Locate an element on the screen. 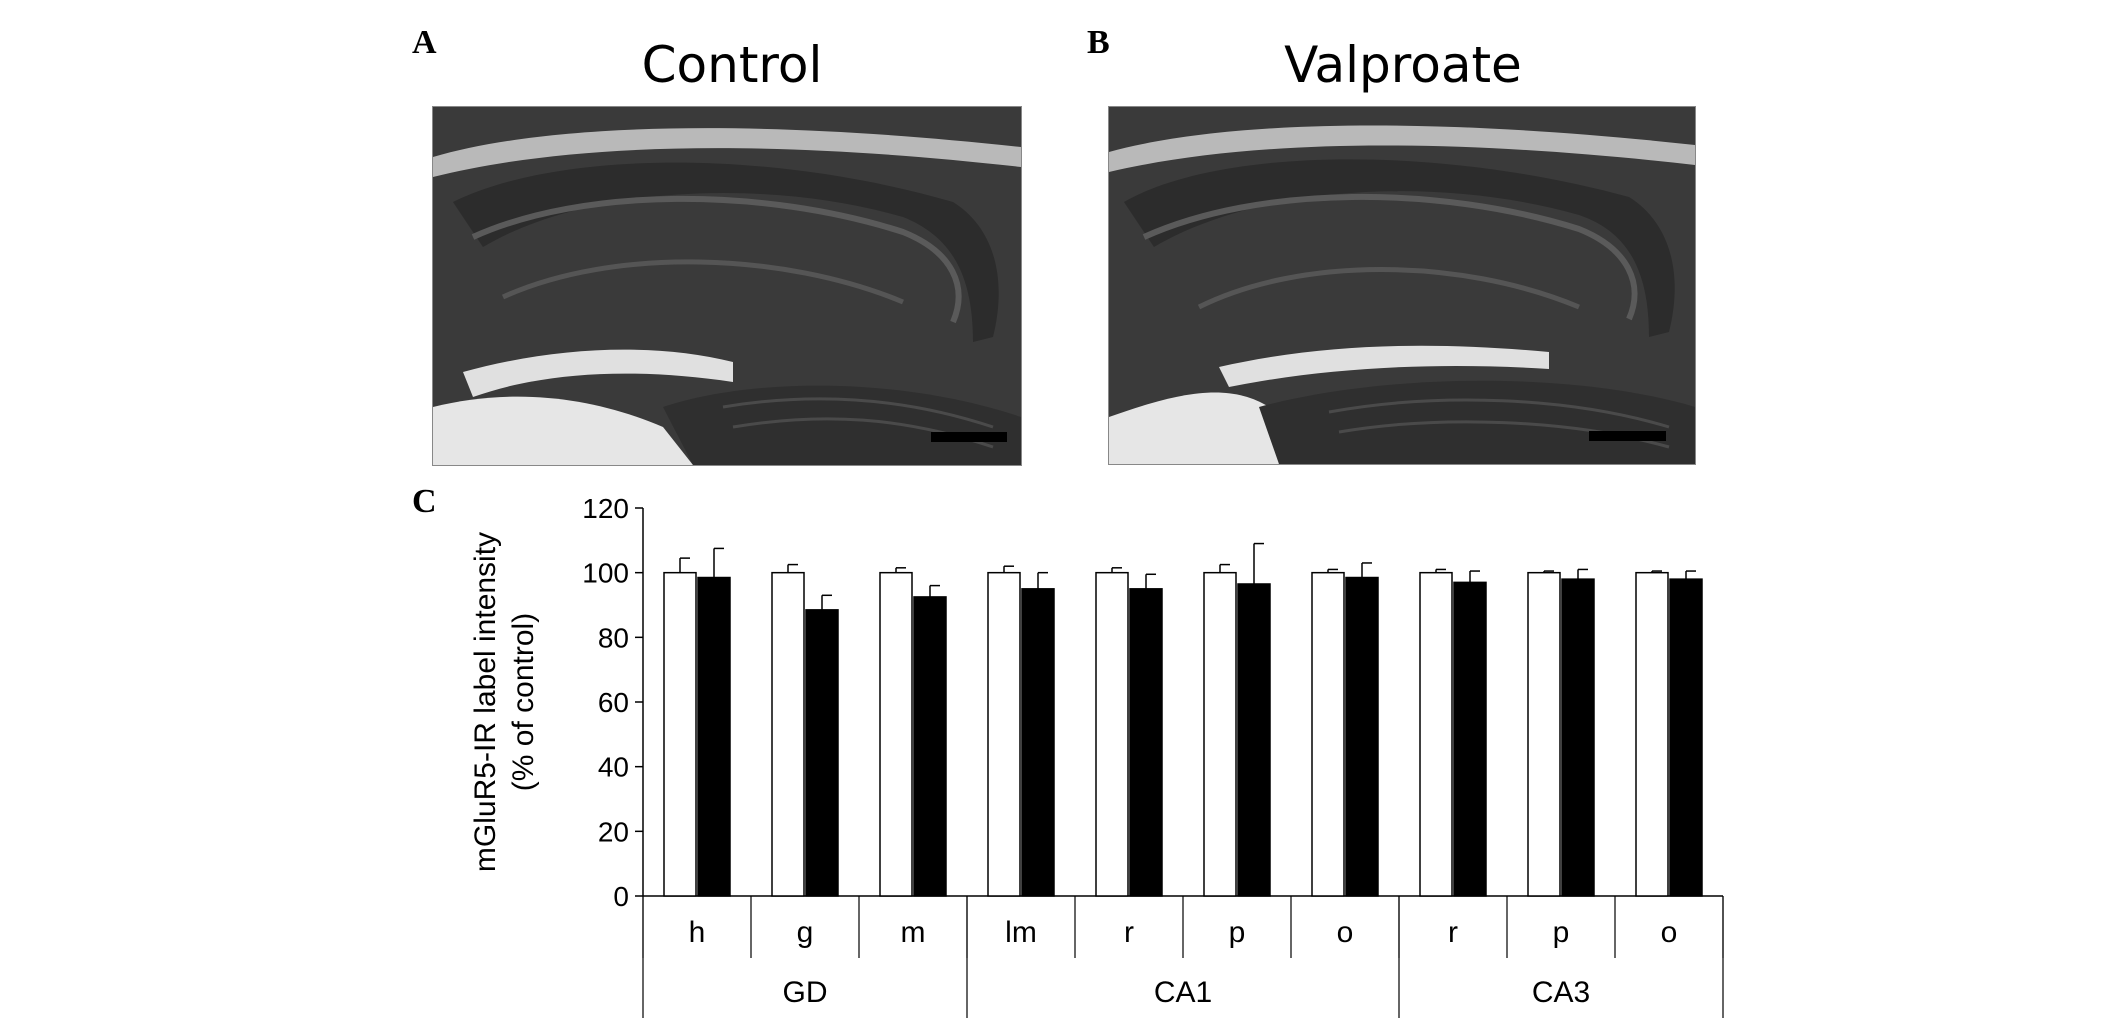  category-label: m is located at coordinates (913, 932).